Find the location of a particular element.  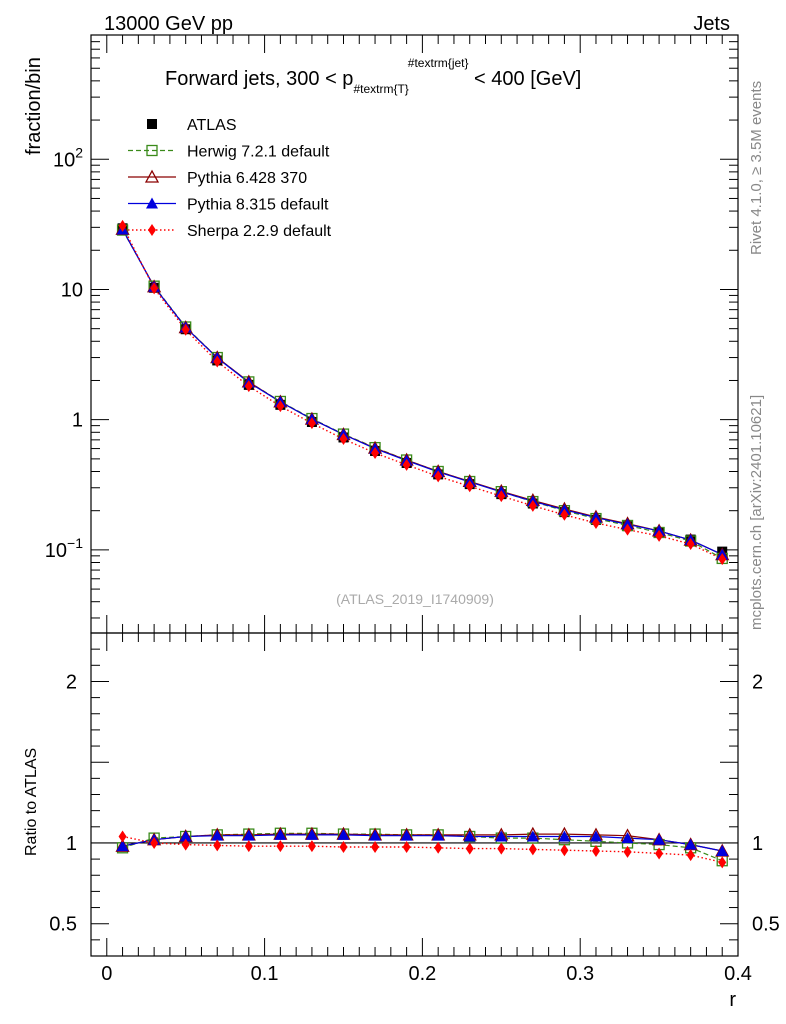

x-tick-label: 0.4 is located at coordinates (738, 974).